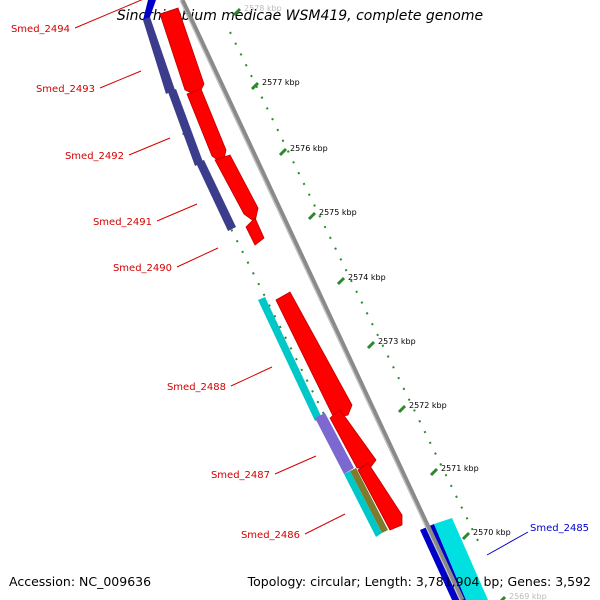  I want to click on gene-label: Smed_2493, so click(65, 89).